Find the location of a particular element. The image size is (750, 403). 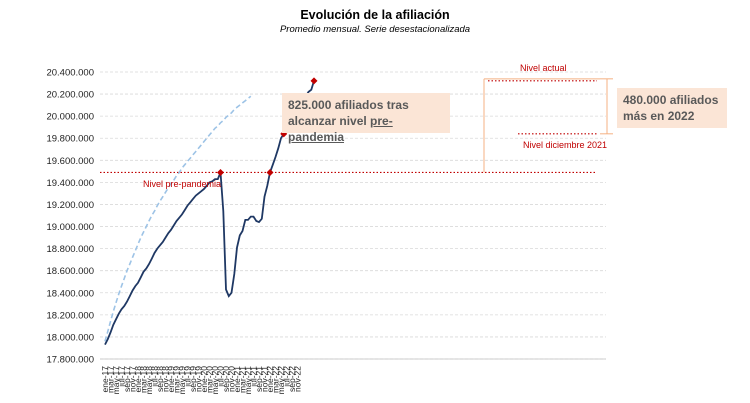

x-tick-label: ene-21 is located at coordinates (237, 379).